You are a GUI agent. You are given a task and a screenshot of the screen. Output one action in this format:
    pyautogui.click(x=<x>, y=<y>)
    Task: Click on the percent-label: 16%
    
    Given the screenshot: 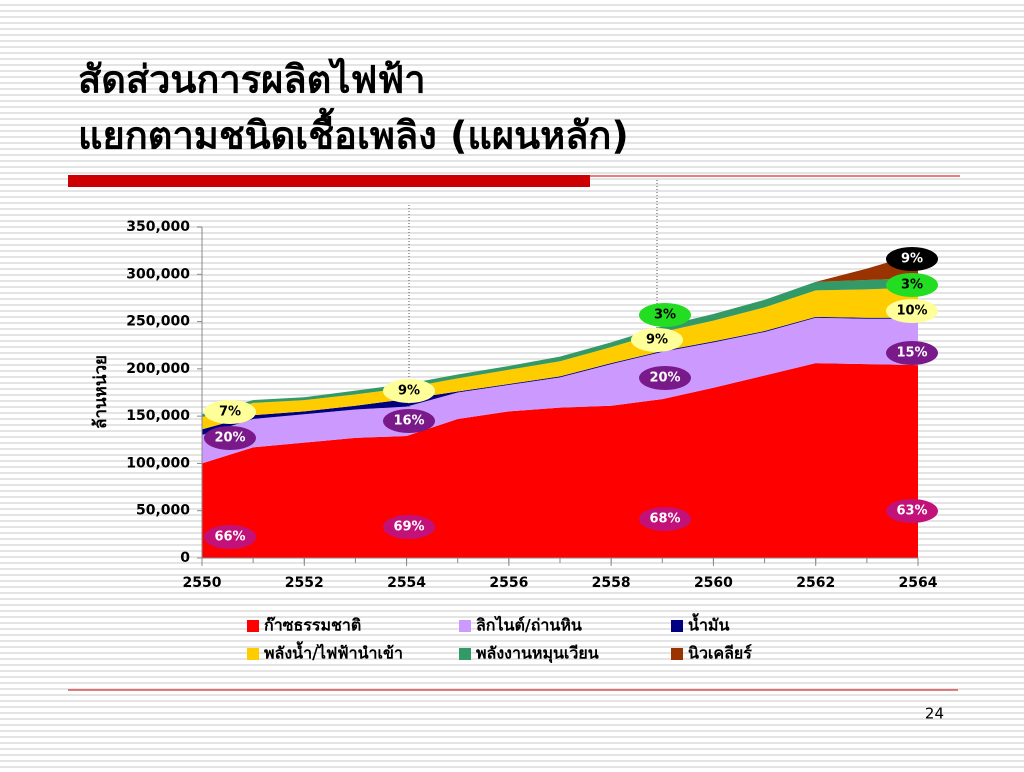 What is the action you would take?
    pyautogui.click(x=408, y=421)
    